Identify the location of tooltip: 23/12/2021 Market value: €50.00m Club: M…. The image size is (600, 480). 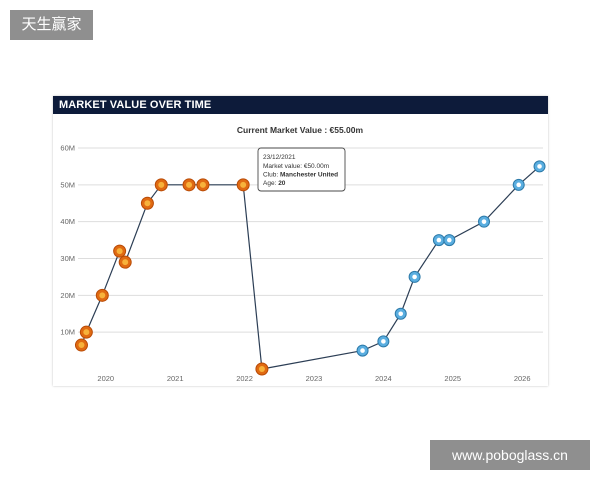
(301, 169).